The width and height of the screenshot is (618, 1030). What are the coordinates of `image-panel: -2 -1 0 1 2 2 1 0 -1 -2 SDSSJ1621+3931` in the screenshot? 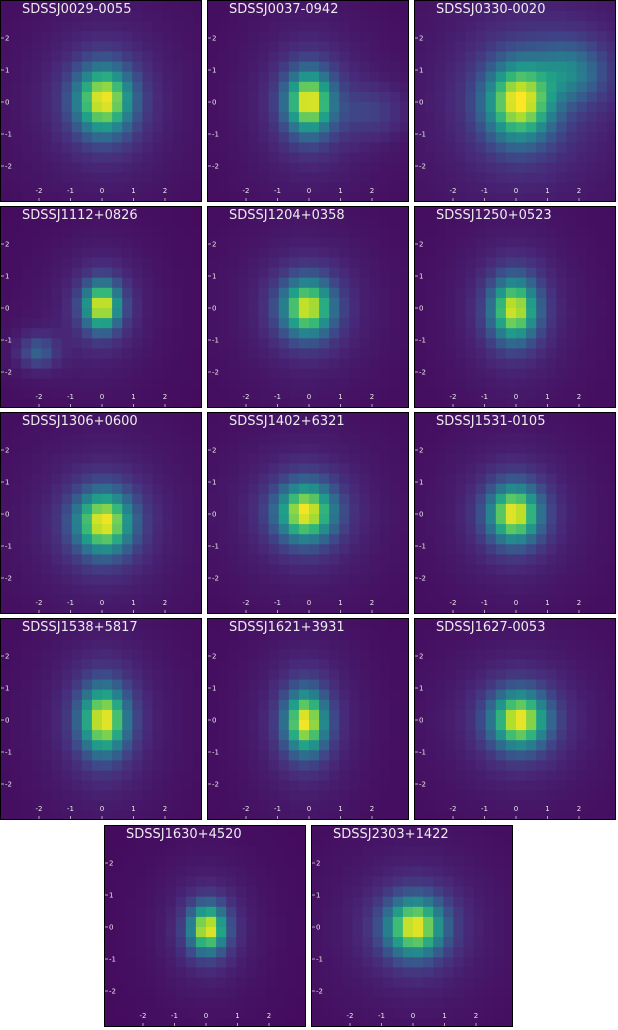 It's located at (308, 719).